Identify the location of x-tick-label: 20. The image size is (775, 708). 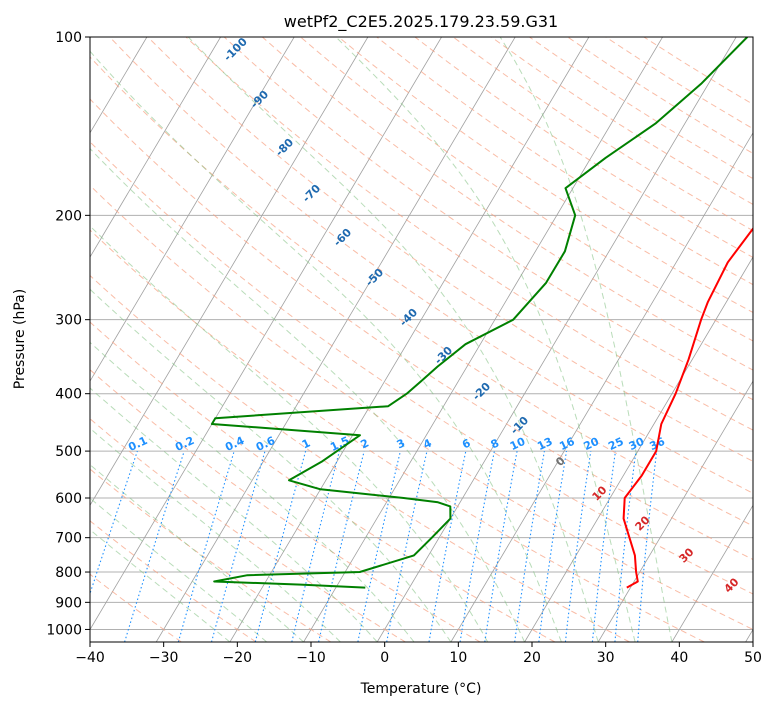
(532, 658).